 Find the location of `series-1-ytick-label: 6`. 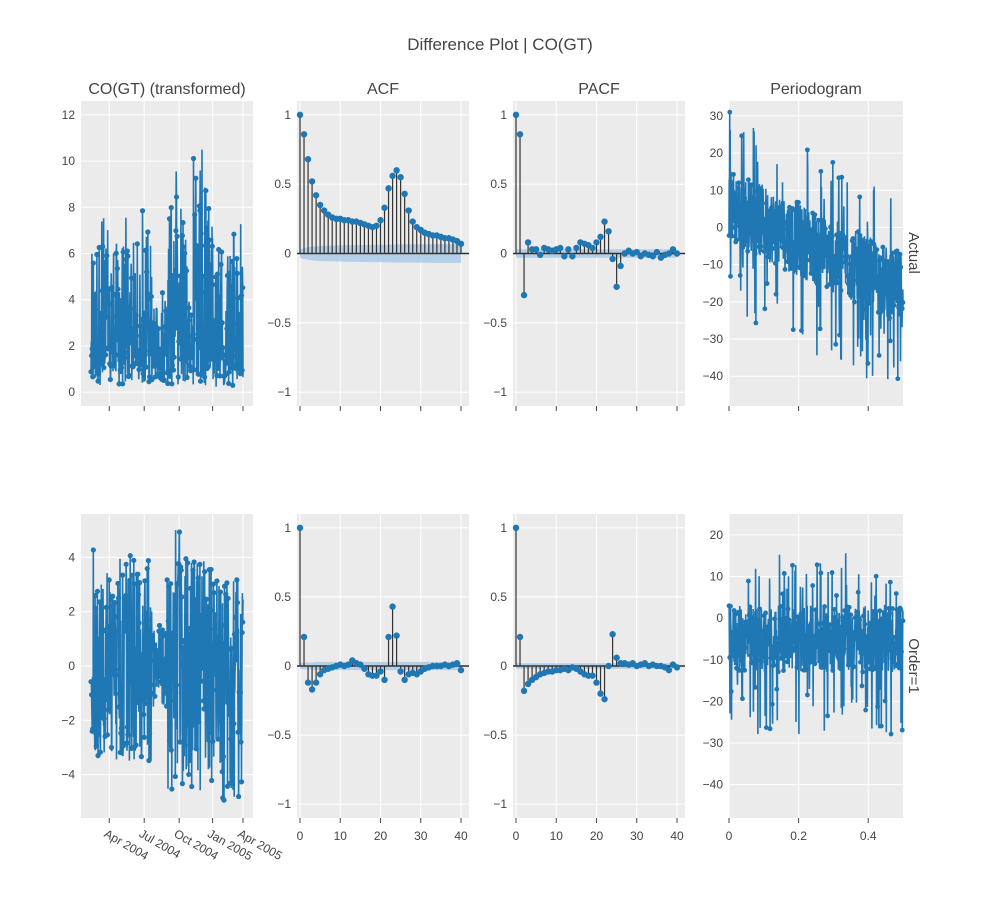

series-1-ytick-label: 6 is located at coordinates (71, 254).